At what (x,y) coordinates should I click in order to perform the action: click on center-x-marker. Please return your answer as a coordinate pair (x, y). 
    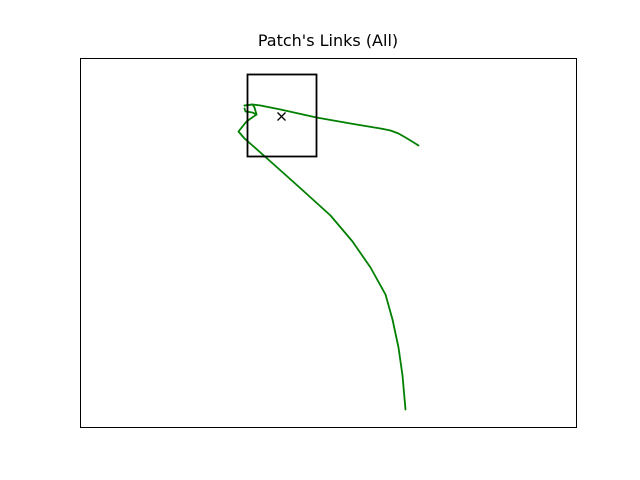
    Looking at the image, I should click on (281, 116).